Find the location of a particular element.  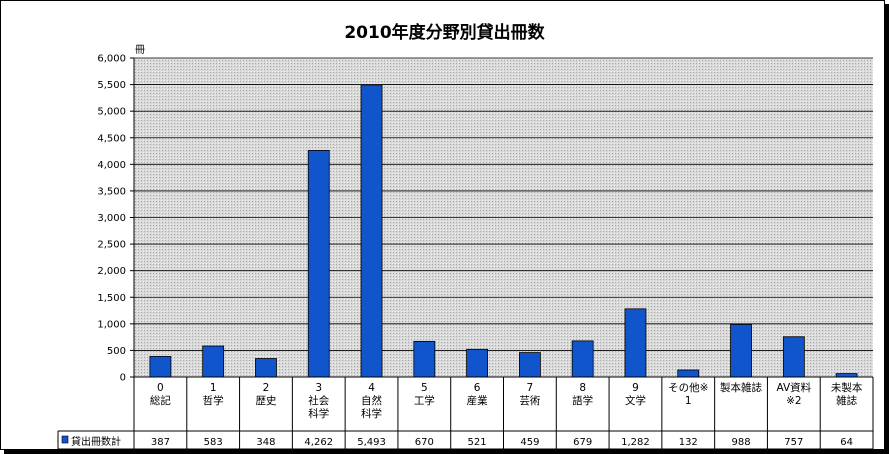

y-tick-label: 500 is located at coordinates (116, 351).